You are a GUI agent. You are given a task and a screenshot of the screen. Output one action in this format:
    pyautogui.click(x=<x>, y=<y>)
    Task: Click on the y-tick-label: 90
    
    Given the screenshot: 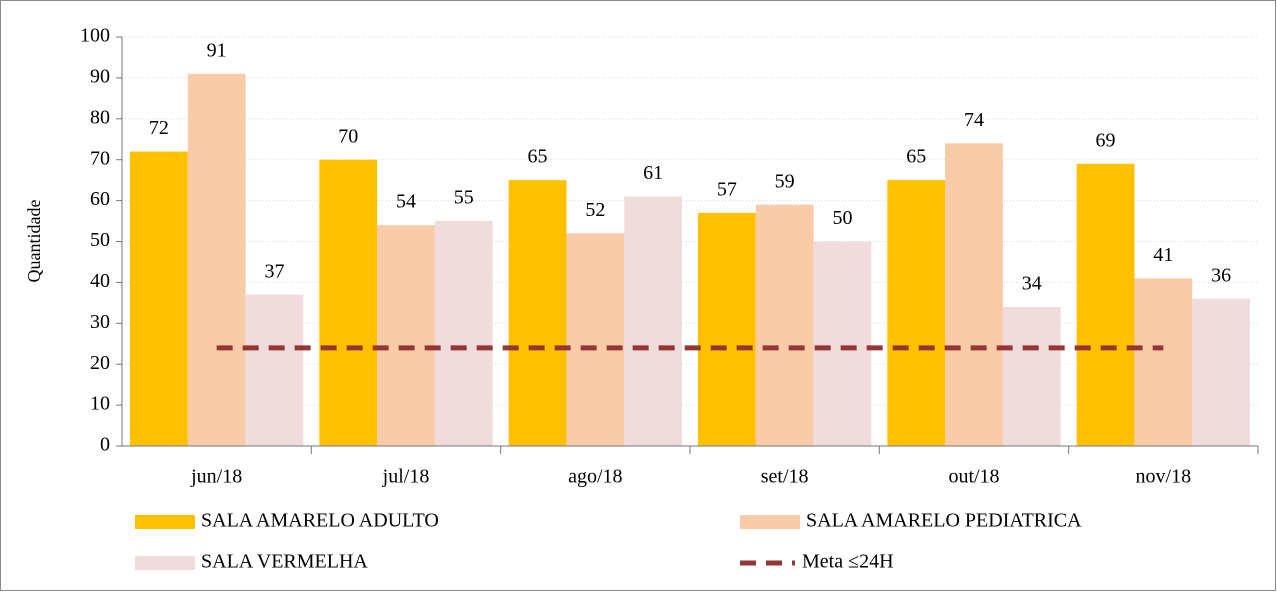 What is the action you would take?
    pyautogui.click(x=100, y=76)
    